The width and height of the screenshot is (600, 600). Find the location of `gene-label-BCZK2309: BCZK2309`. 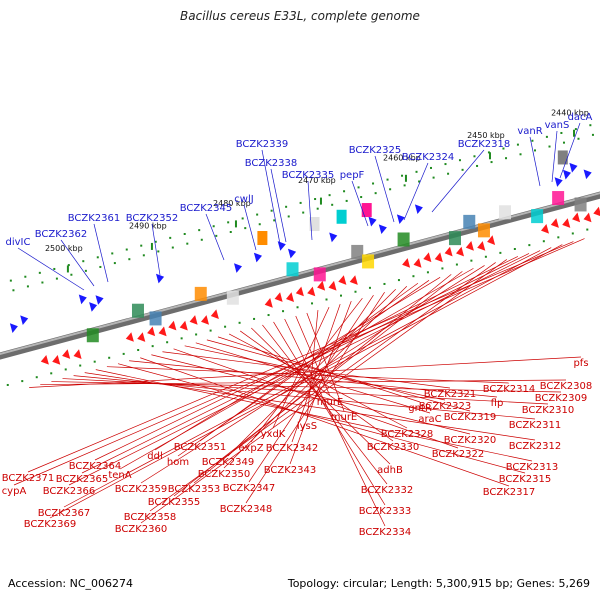

gene-label-BCZK2309: BCZK2309 is located at coordinates (561, 398).